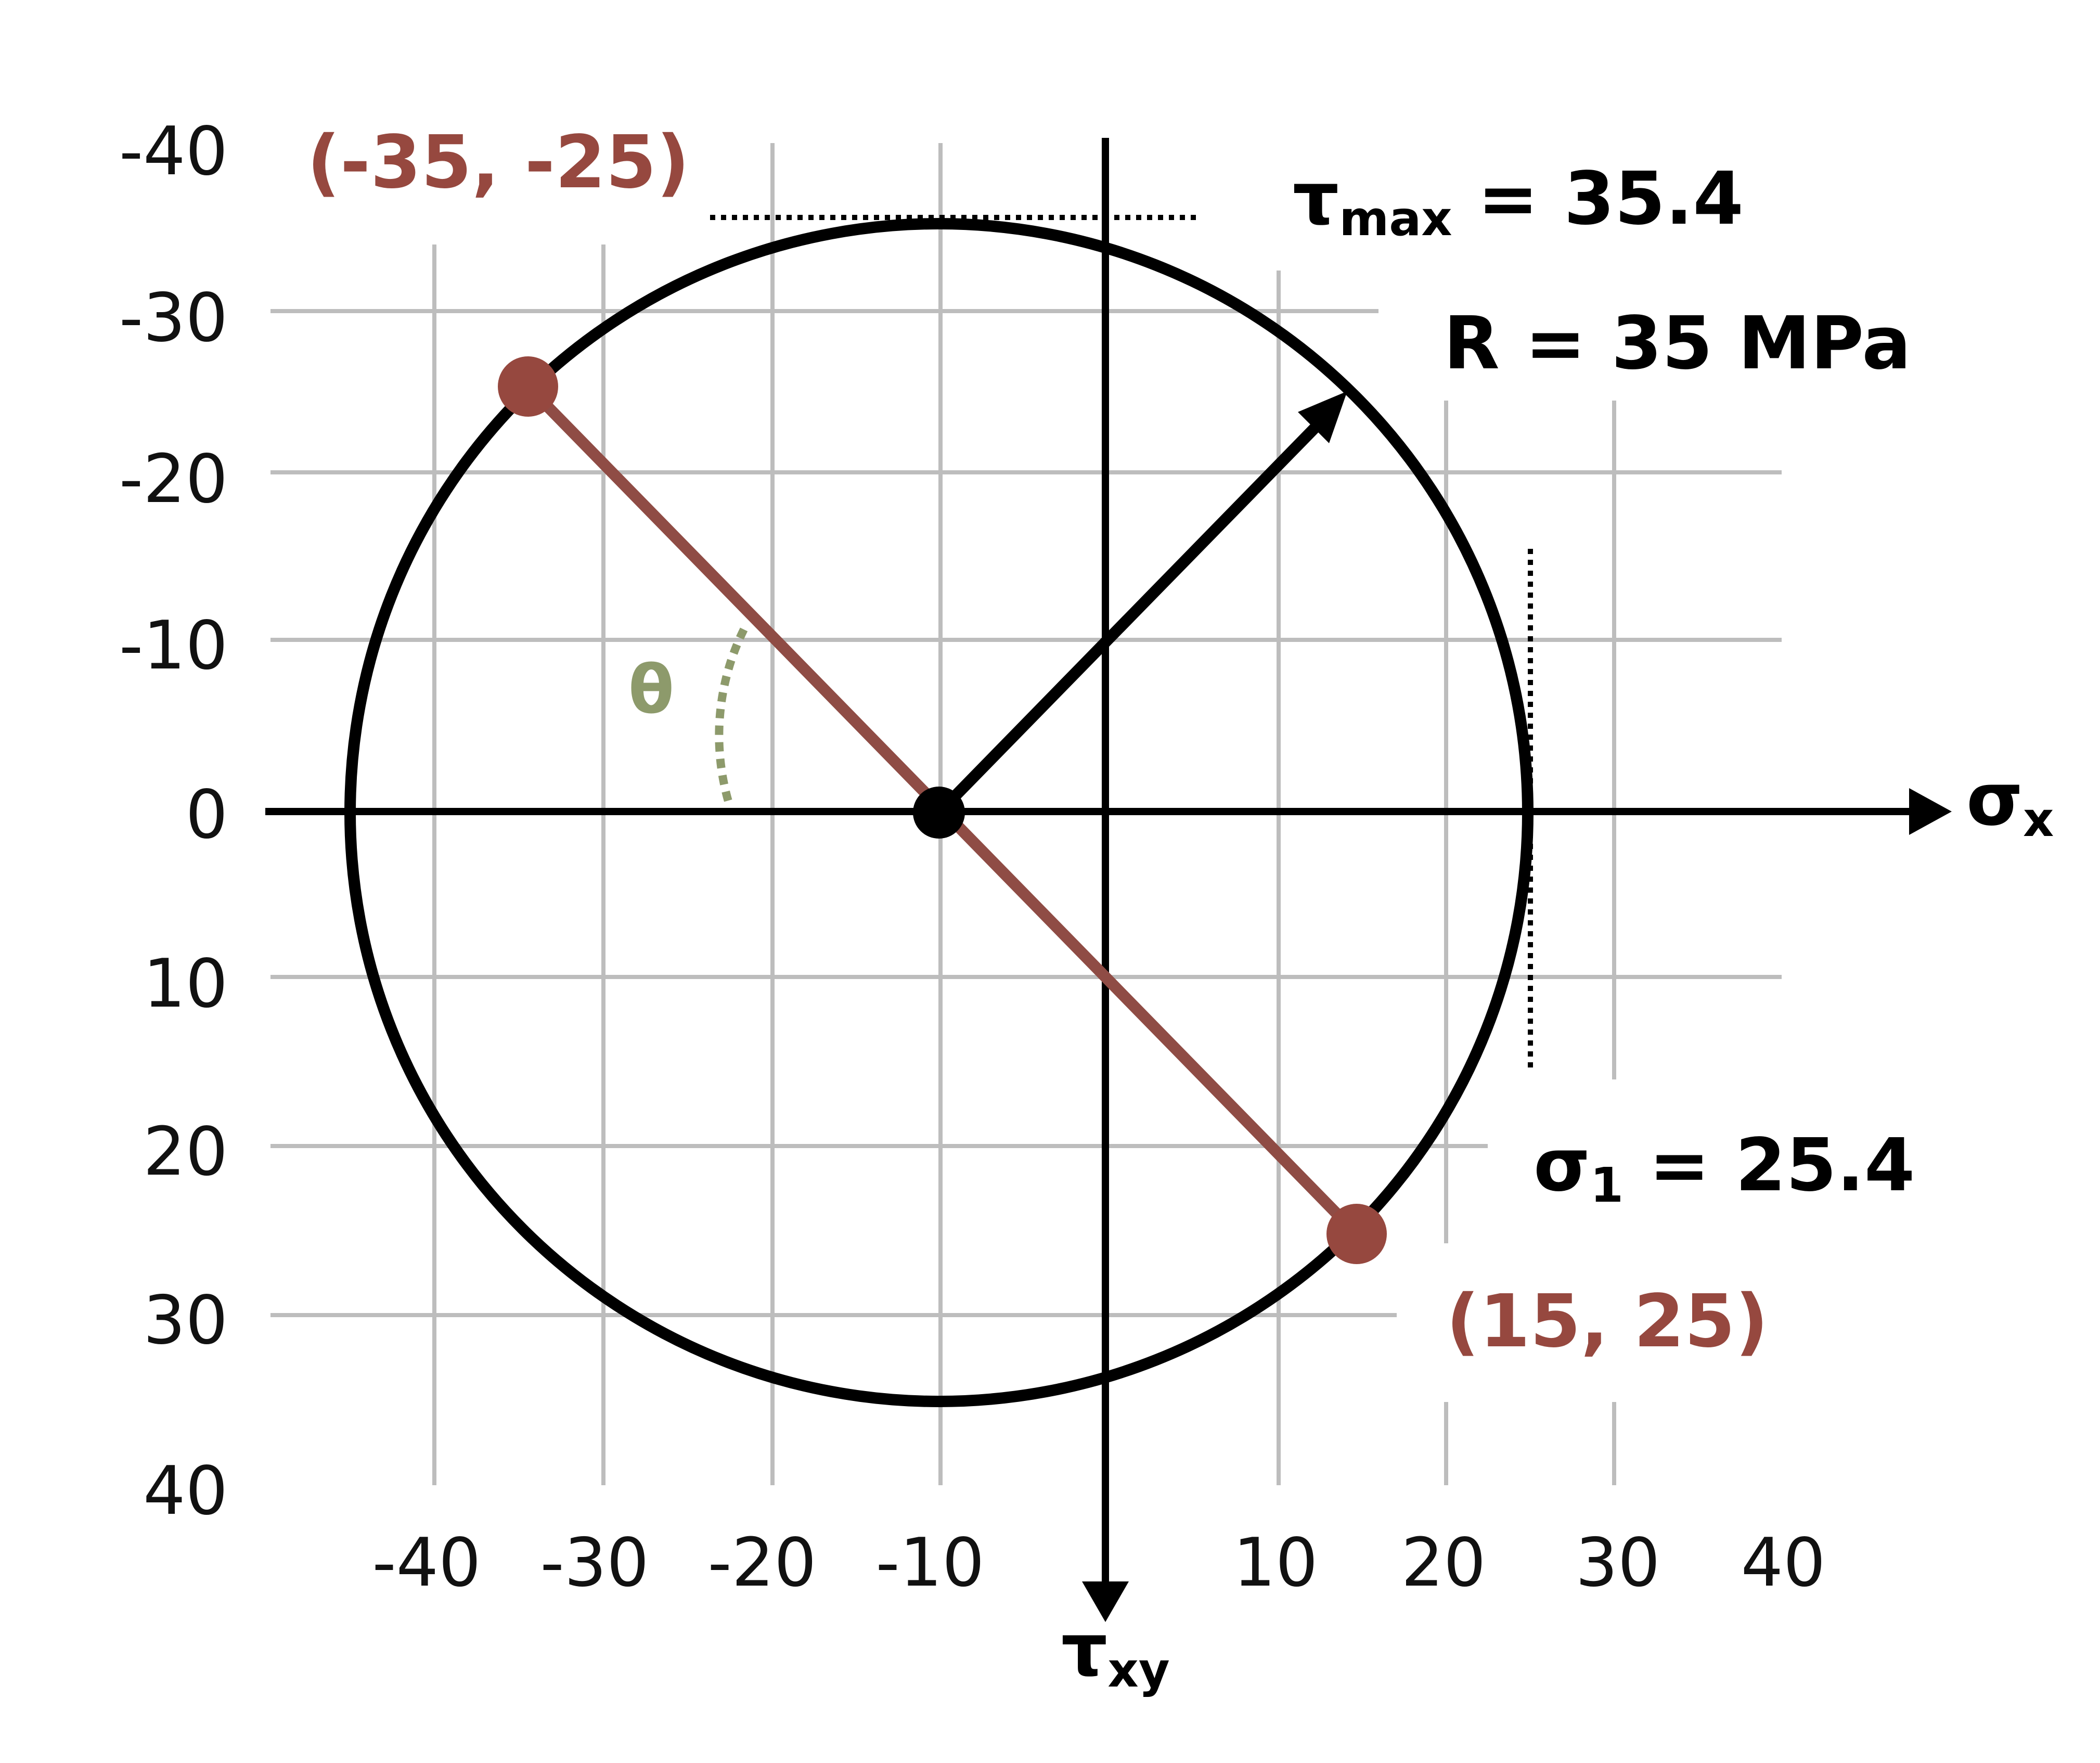 This screenshot has width=2100, height=1763. Describe the element at coordinates (1395, 219) in the screenshot. I see `tau-max-subscript: max` at that location.